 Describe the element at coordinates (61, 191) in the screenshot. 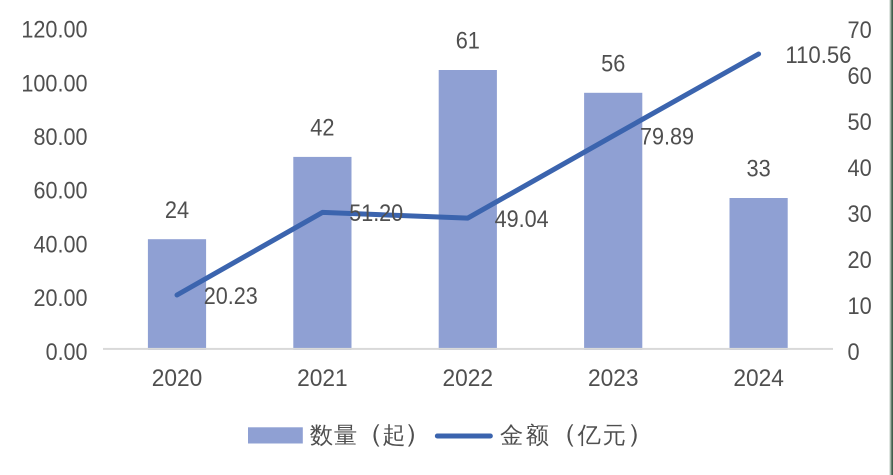

I see `svg-text: 60.00` at that location.